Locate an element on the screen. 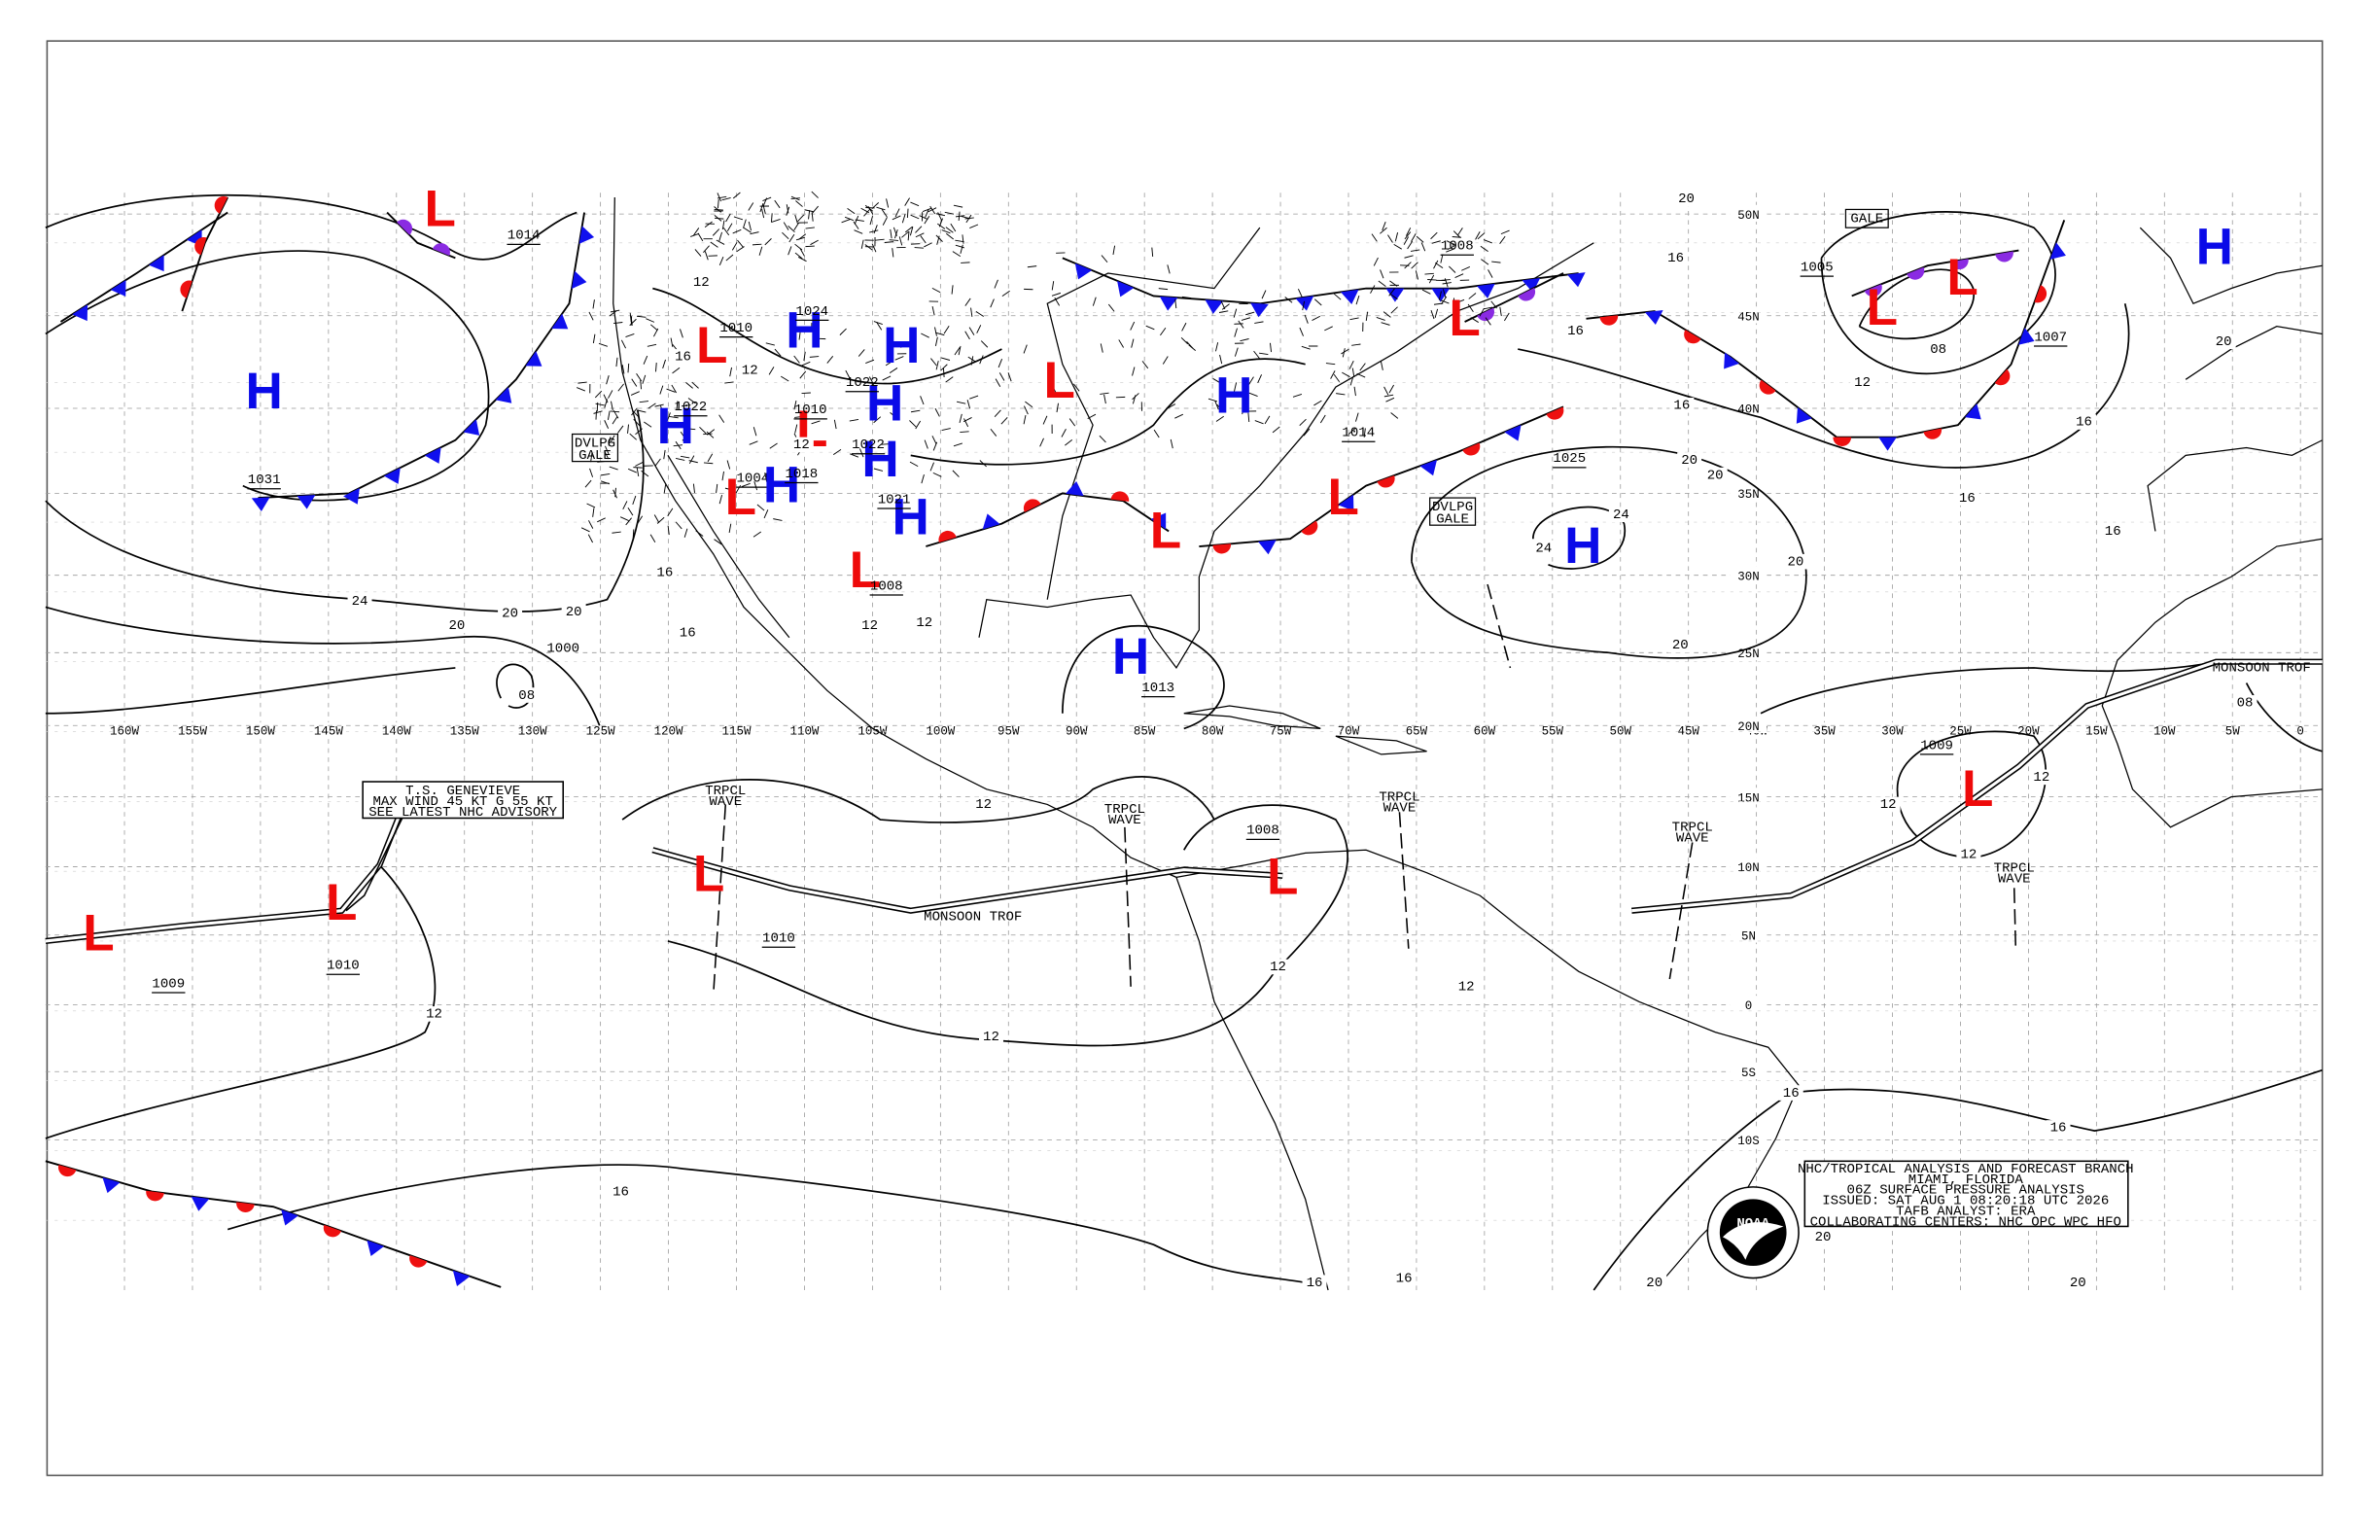 The image size is (2380, 1540). latitude-label: 35N is located at coordinates (1748, 495).